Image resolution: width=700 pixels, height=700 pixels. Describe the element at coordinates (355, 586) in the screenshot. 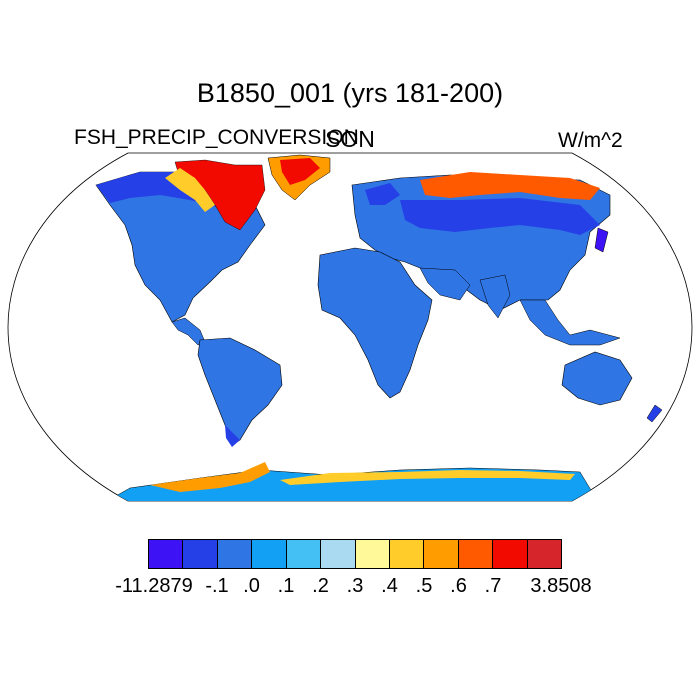

I see `colorbar-tick-label: .3` at that location.